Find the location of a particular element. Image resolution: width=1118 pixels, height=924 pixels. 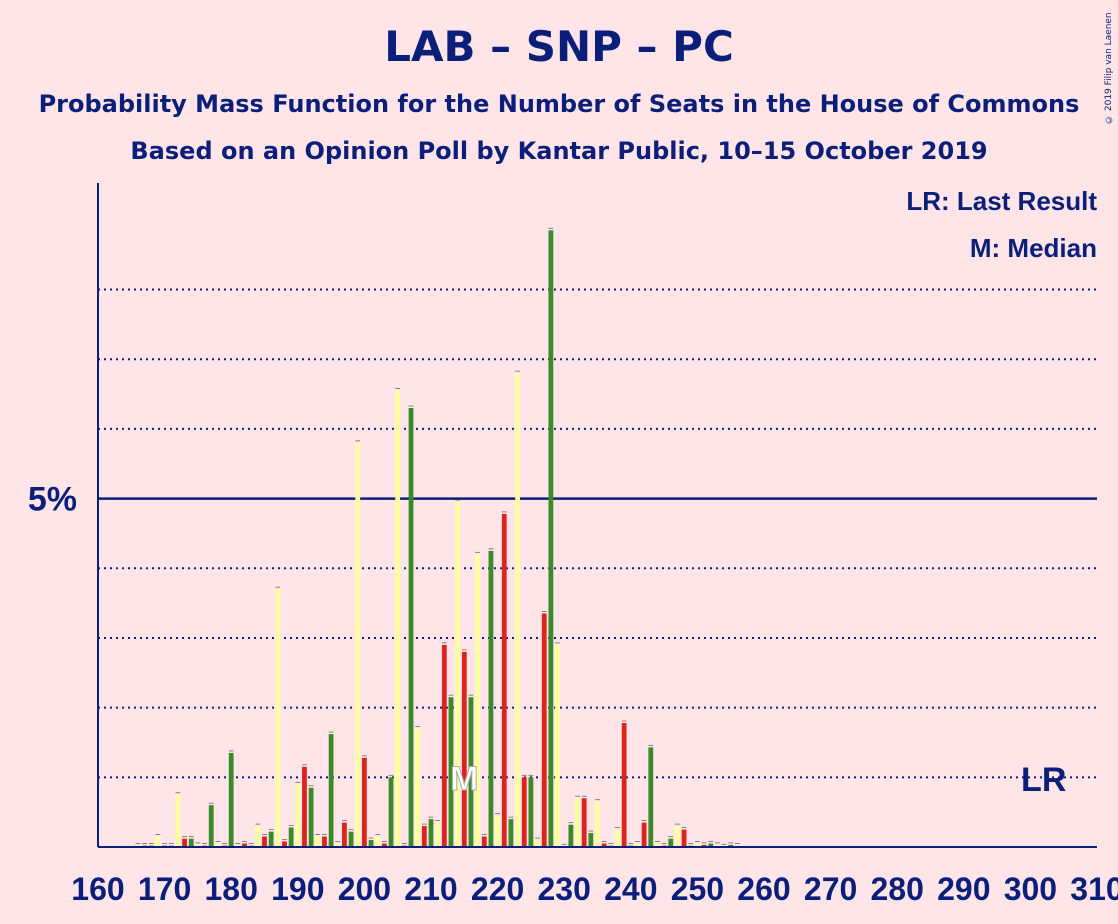

x-tick-label-240: 240 is located at coordinates (630, 889).